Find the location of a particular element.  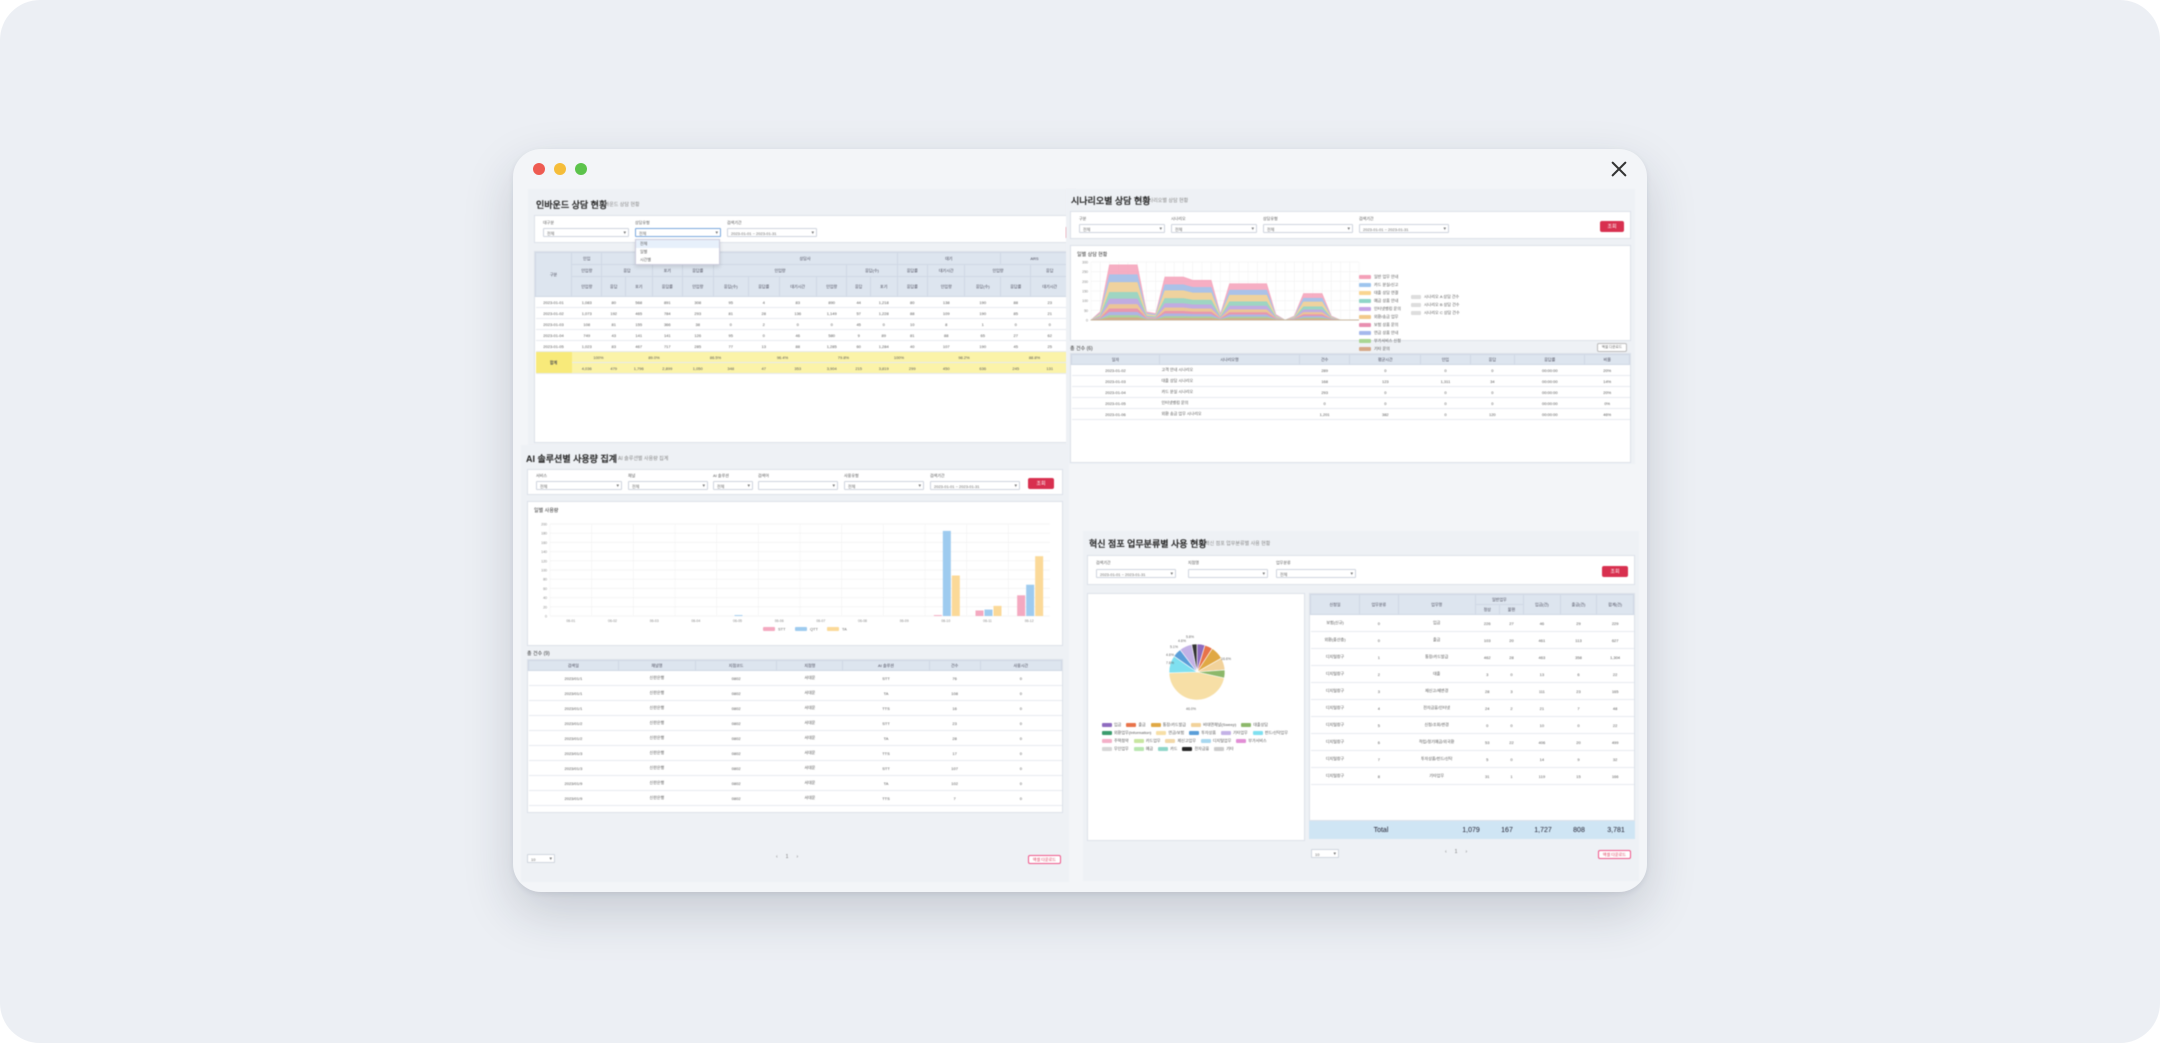

total-row: Total 1,079 167 1,727 808 3,781 is located at coordinates (1472, 830).